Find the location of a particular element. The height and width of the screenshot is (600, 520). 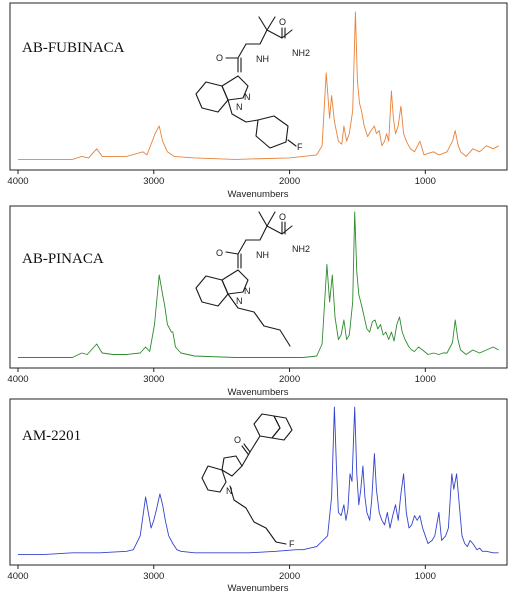

fluorophenyl-ring is located at coordinates (272, 132).